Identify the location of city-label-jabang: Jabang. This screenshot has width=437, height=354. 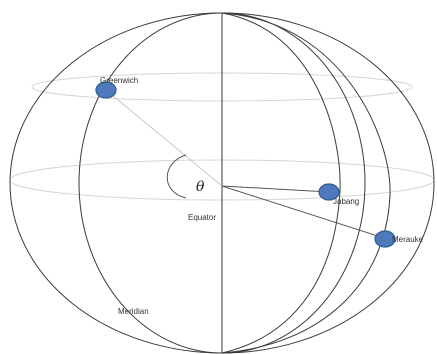
(346, 201).